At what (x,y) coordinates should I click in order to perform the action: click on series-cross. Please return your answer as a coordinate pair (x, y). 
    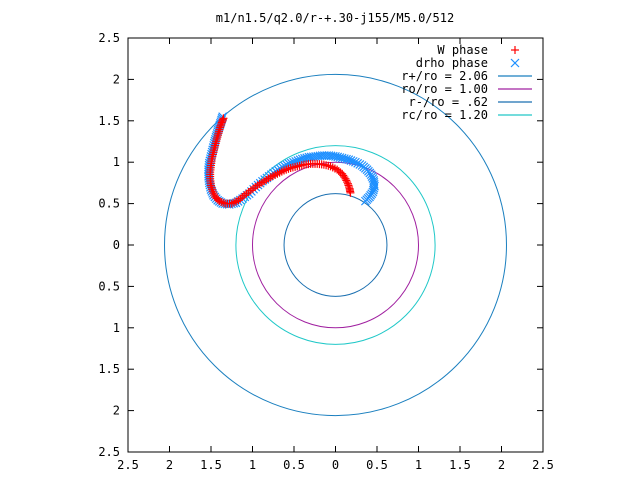
    Looking at the image, I should click on (291, 160).